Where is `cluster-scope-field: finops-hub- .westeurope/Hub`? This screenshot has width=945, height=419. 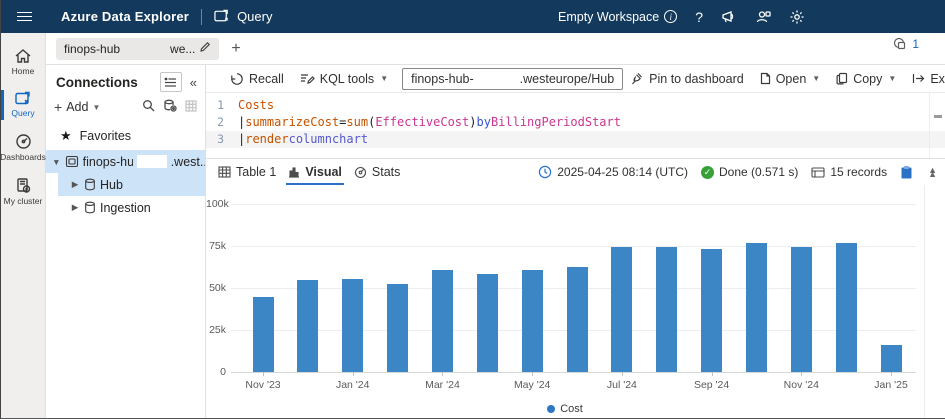
cluster-scope-field: finops-hub- .westeurope/Hub is located at coordinates (513, 78).